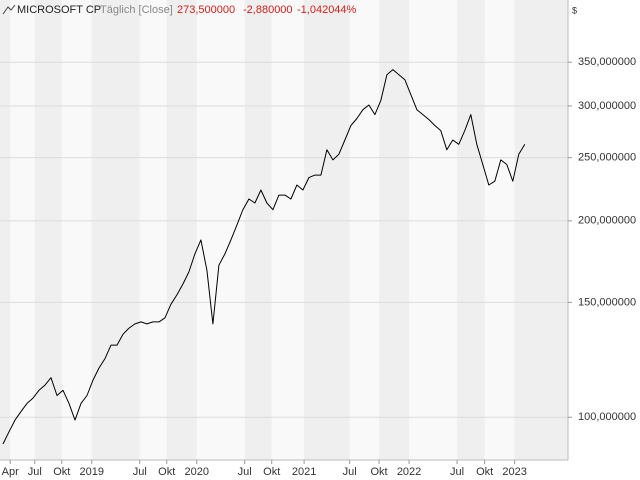 This screenshot has width=640, height=480. What do you see at coordinates (10, 472) in the screenshot?
I see `x-tick-label: Apr` at bounding box center [10, 472].